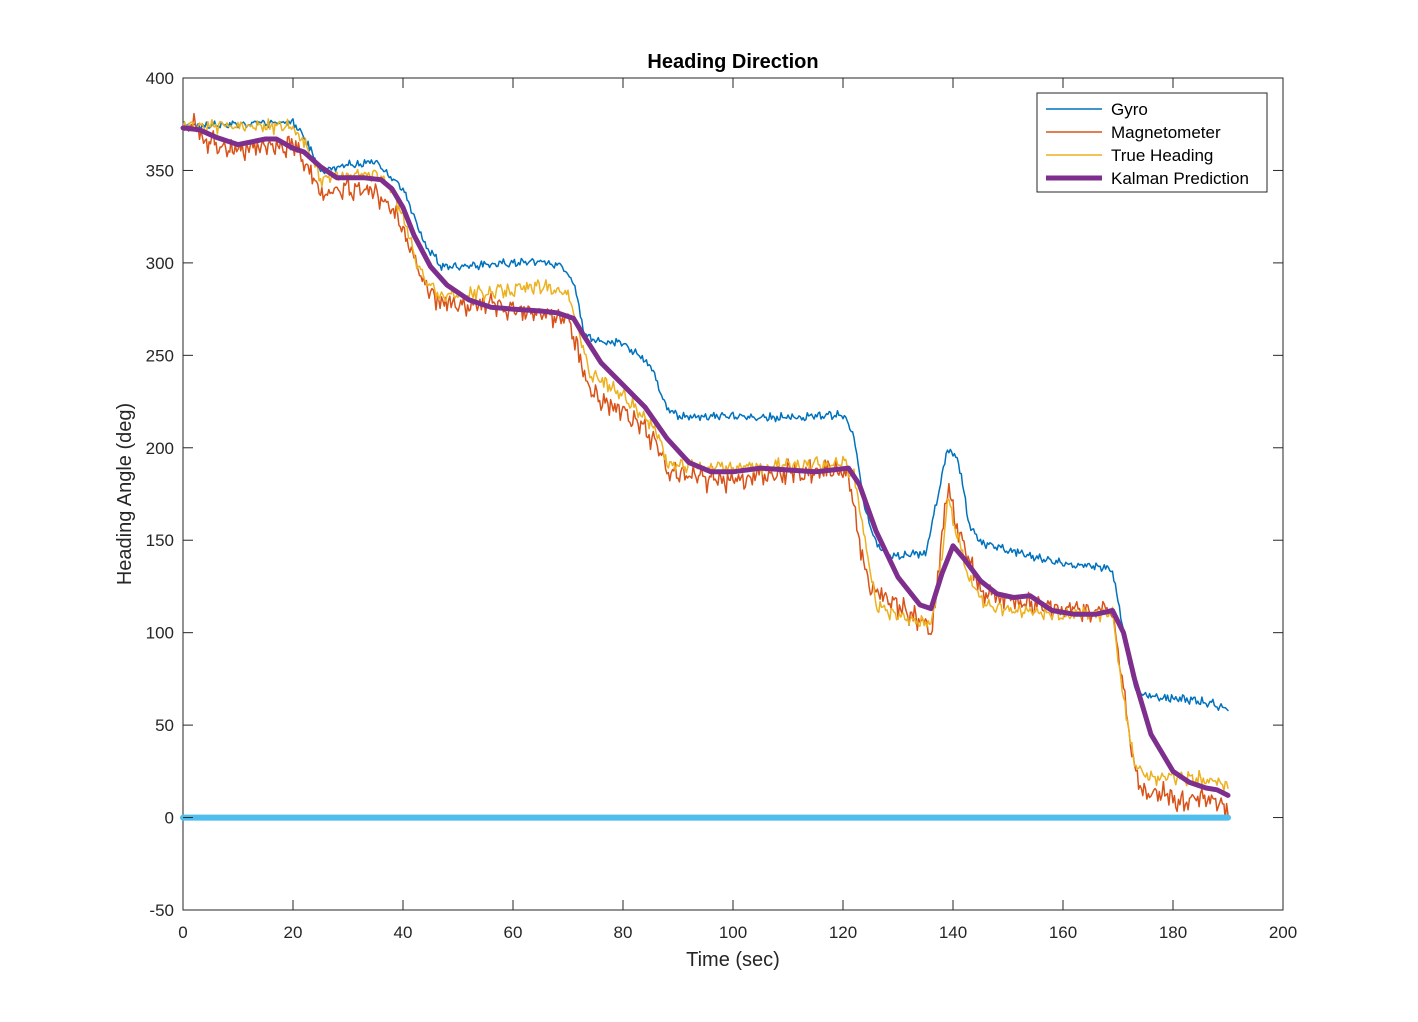 The width and height of the screenshot is (1418, 1022). What do you see at coordinates (182, 932) in the screenshot?
I see `x-tick-label-0: 0` at bounding box center [182, 932].